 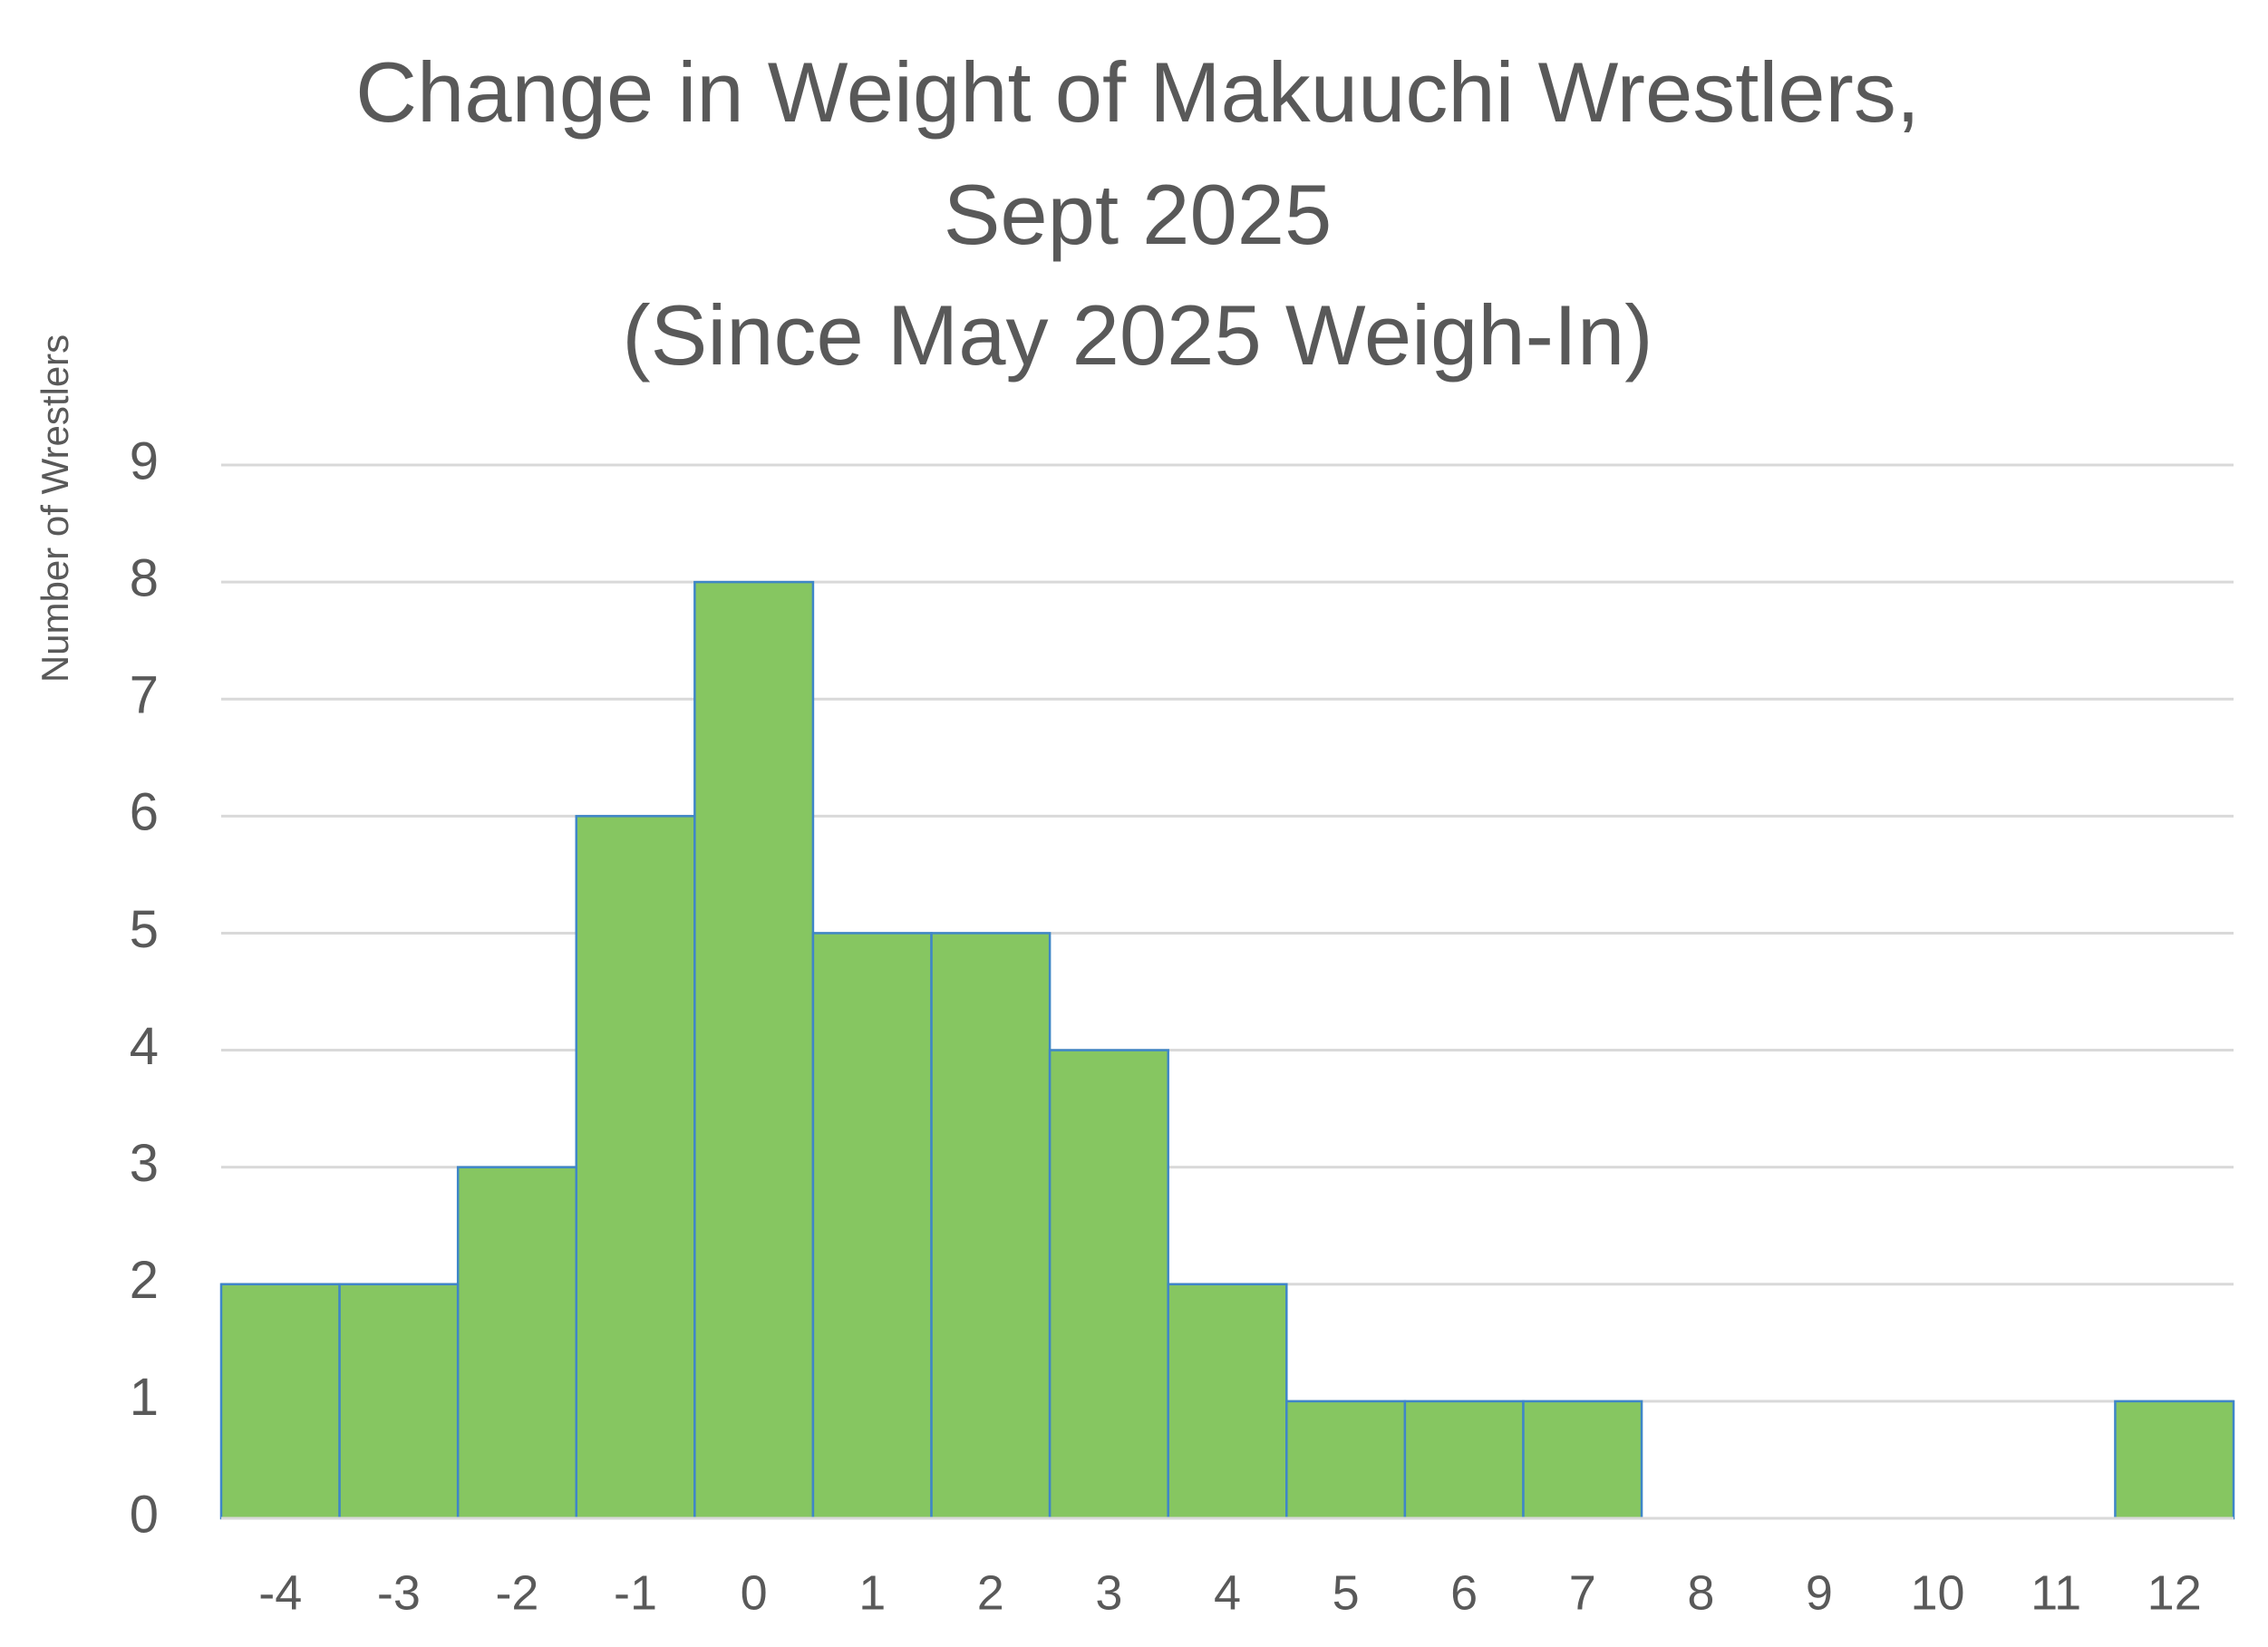 I want to click on y-tick-label: 4, so click(x=145, y=1047).